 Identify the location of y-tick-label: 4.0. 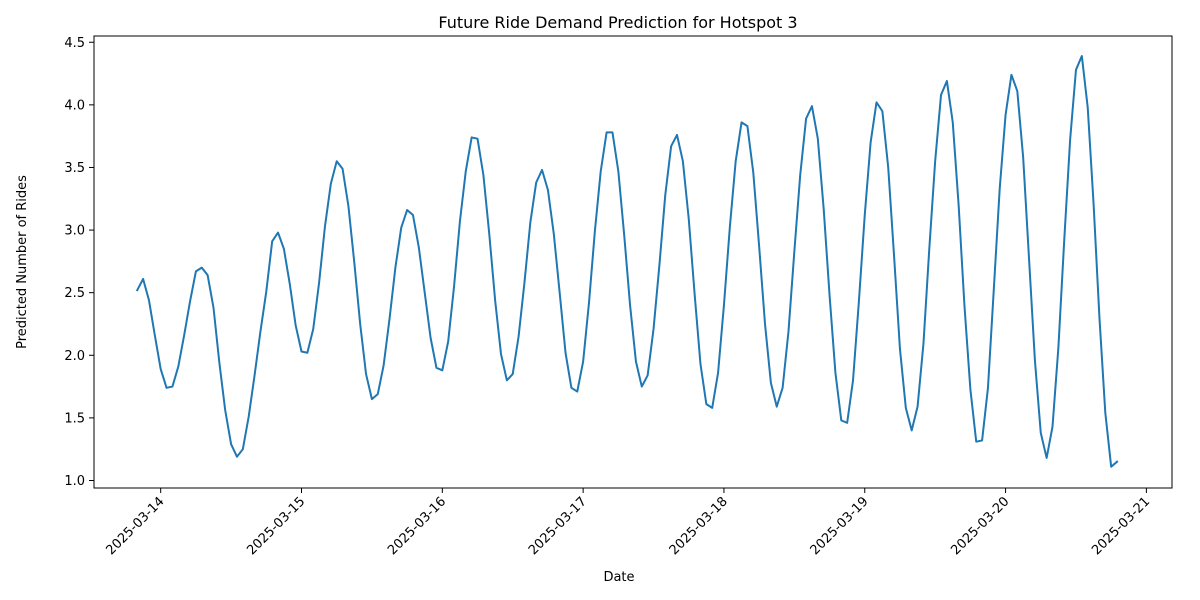
(74, 105).